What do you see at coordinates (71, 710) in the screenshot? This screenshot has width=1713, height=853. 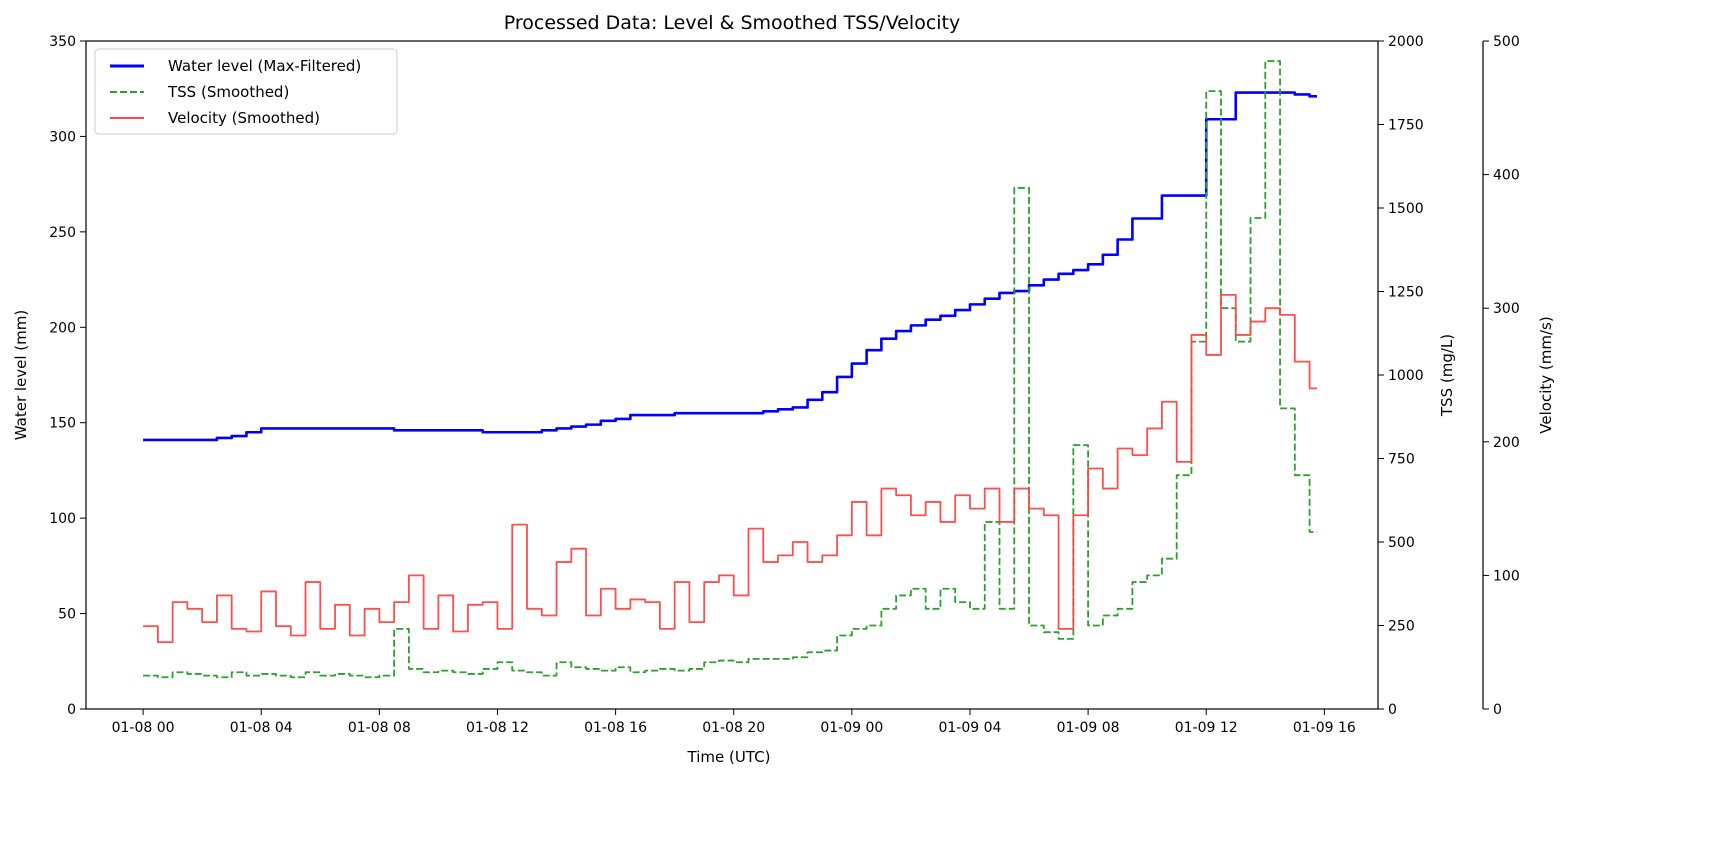 I see `y-tick-label-level: 0` at bounding box center [71, 710].